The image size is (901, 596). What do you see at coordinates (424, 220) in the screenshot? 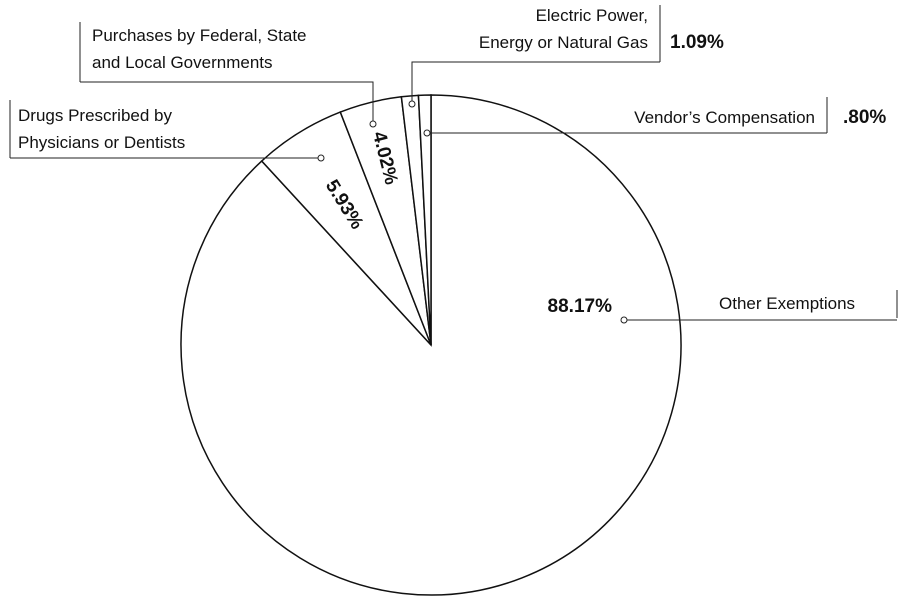
I see `pie-slice` at bounding box center [424, 220].